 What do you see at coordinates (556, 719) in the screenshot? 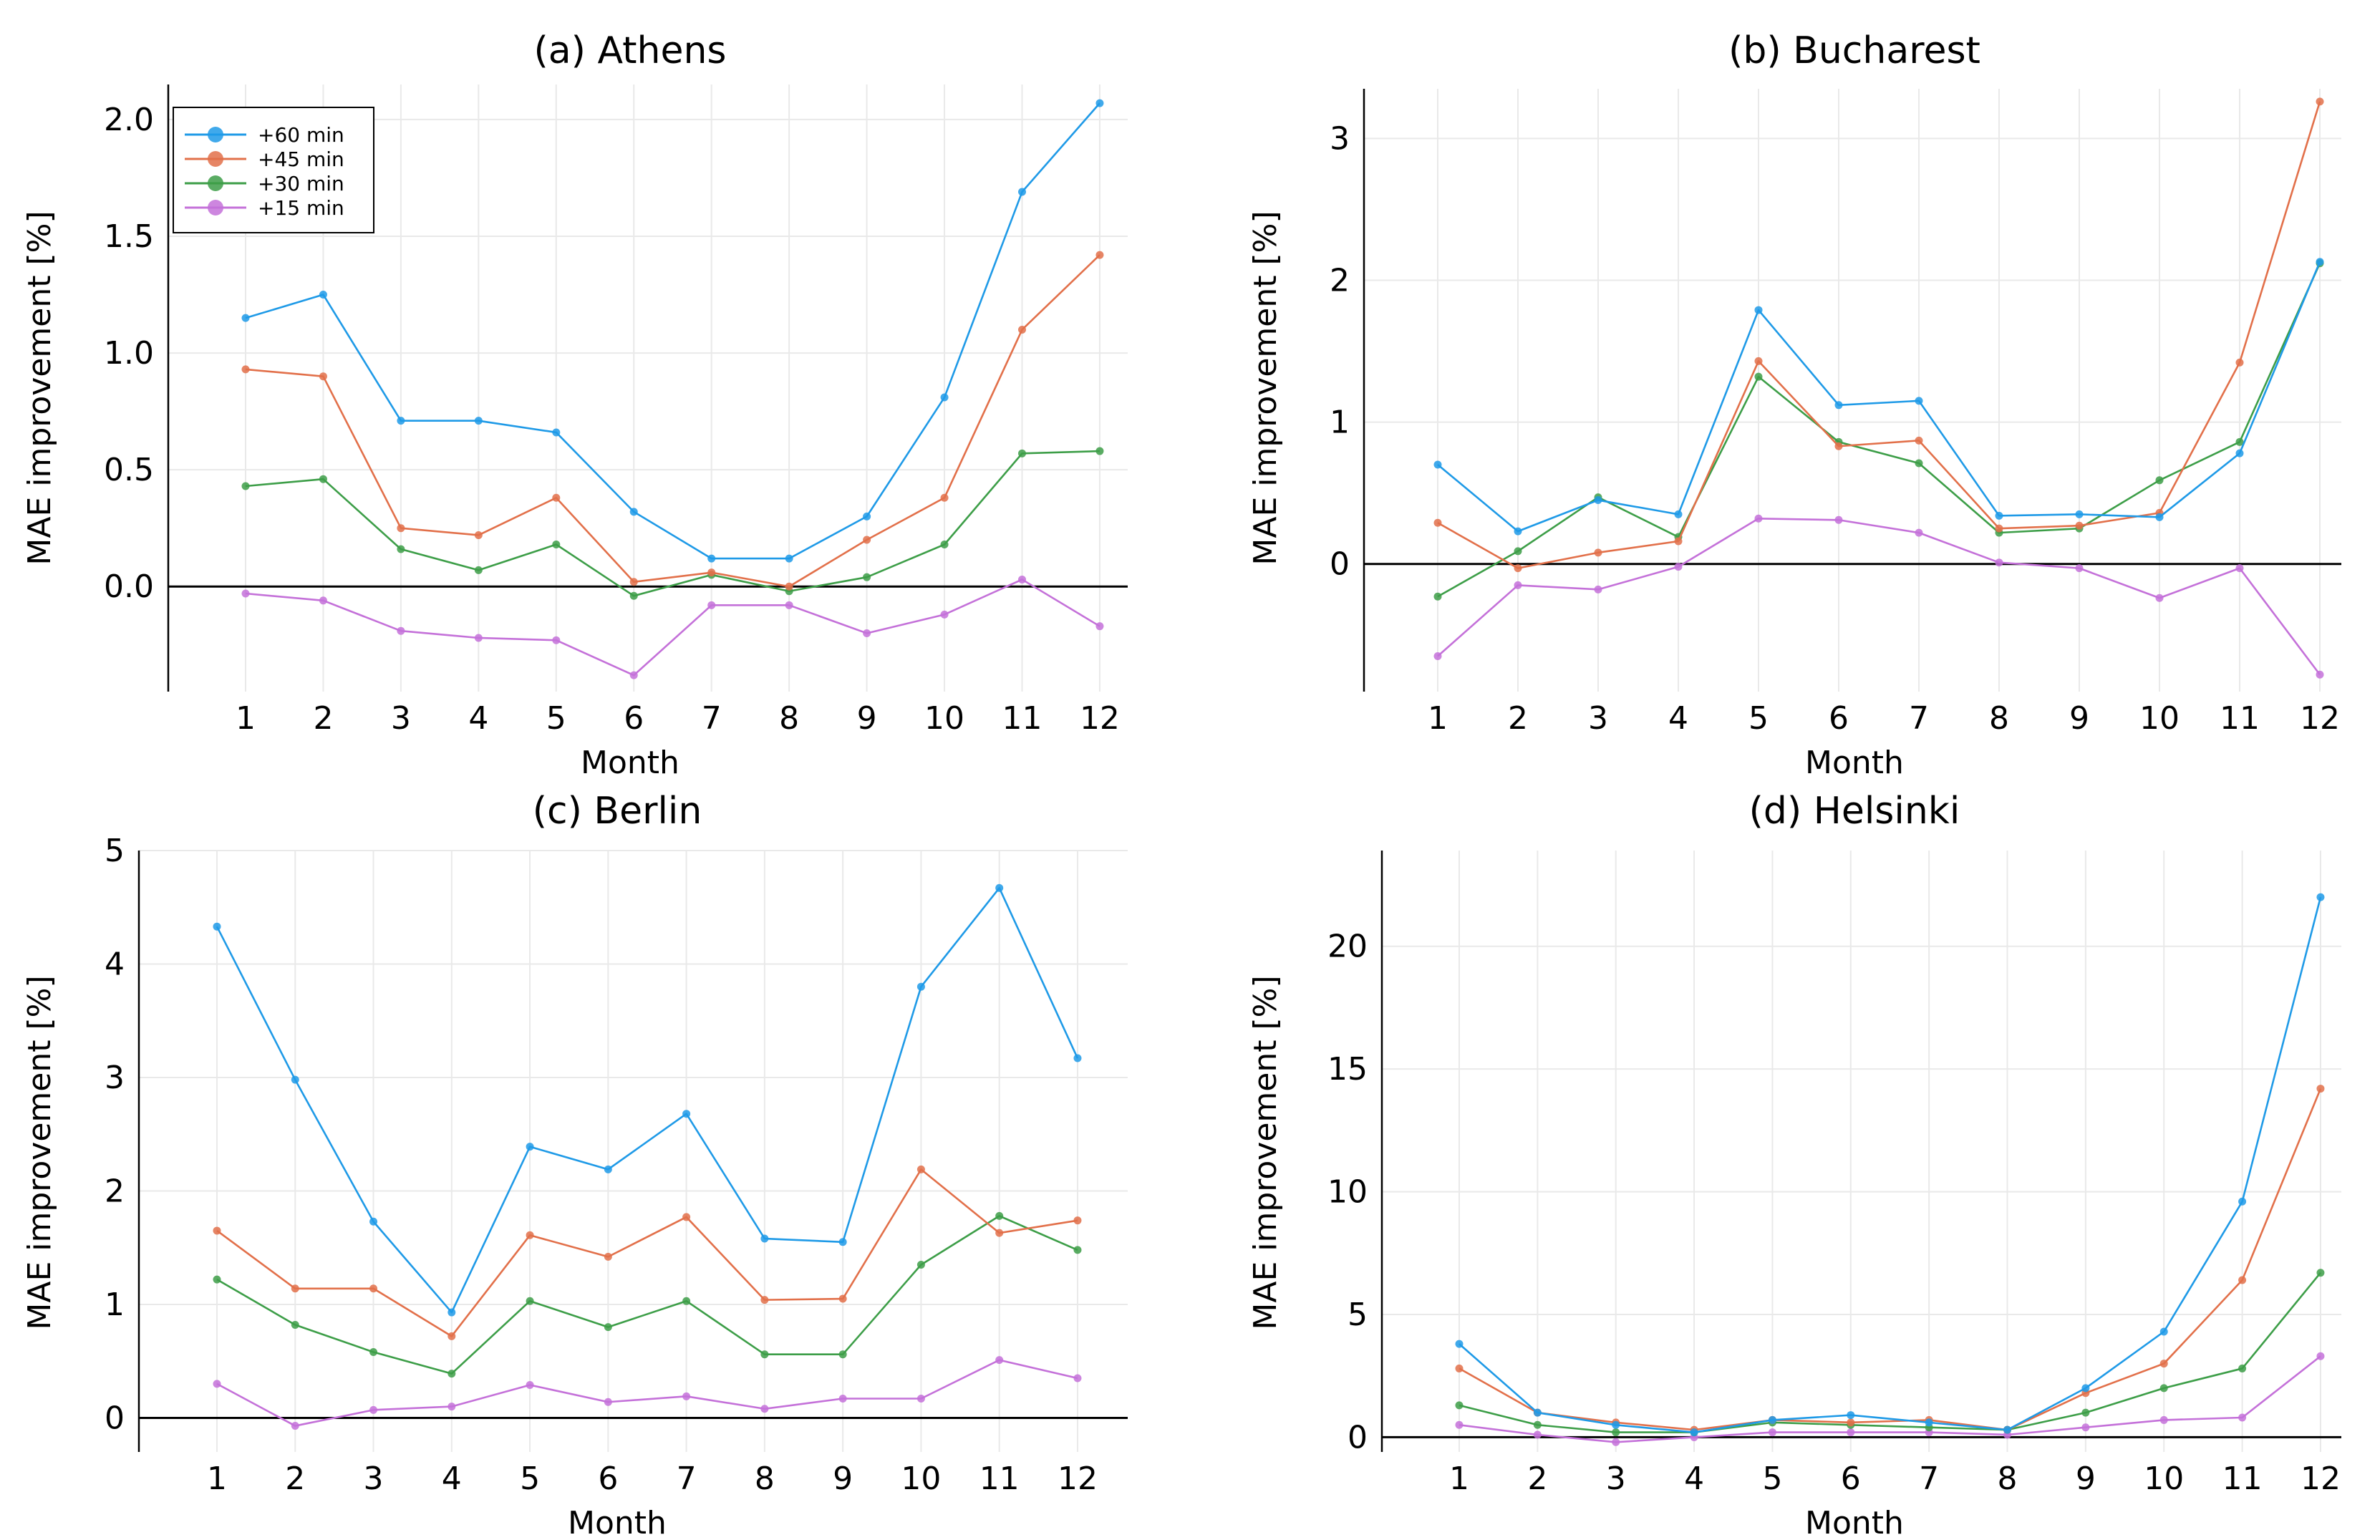
I see `x-tick-label: 5` at bounding box center [556, 719].